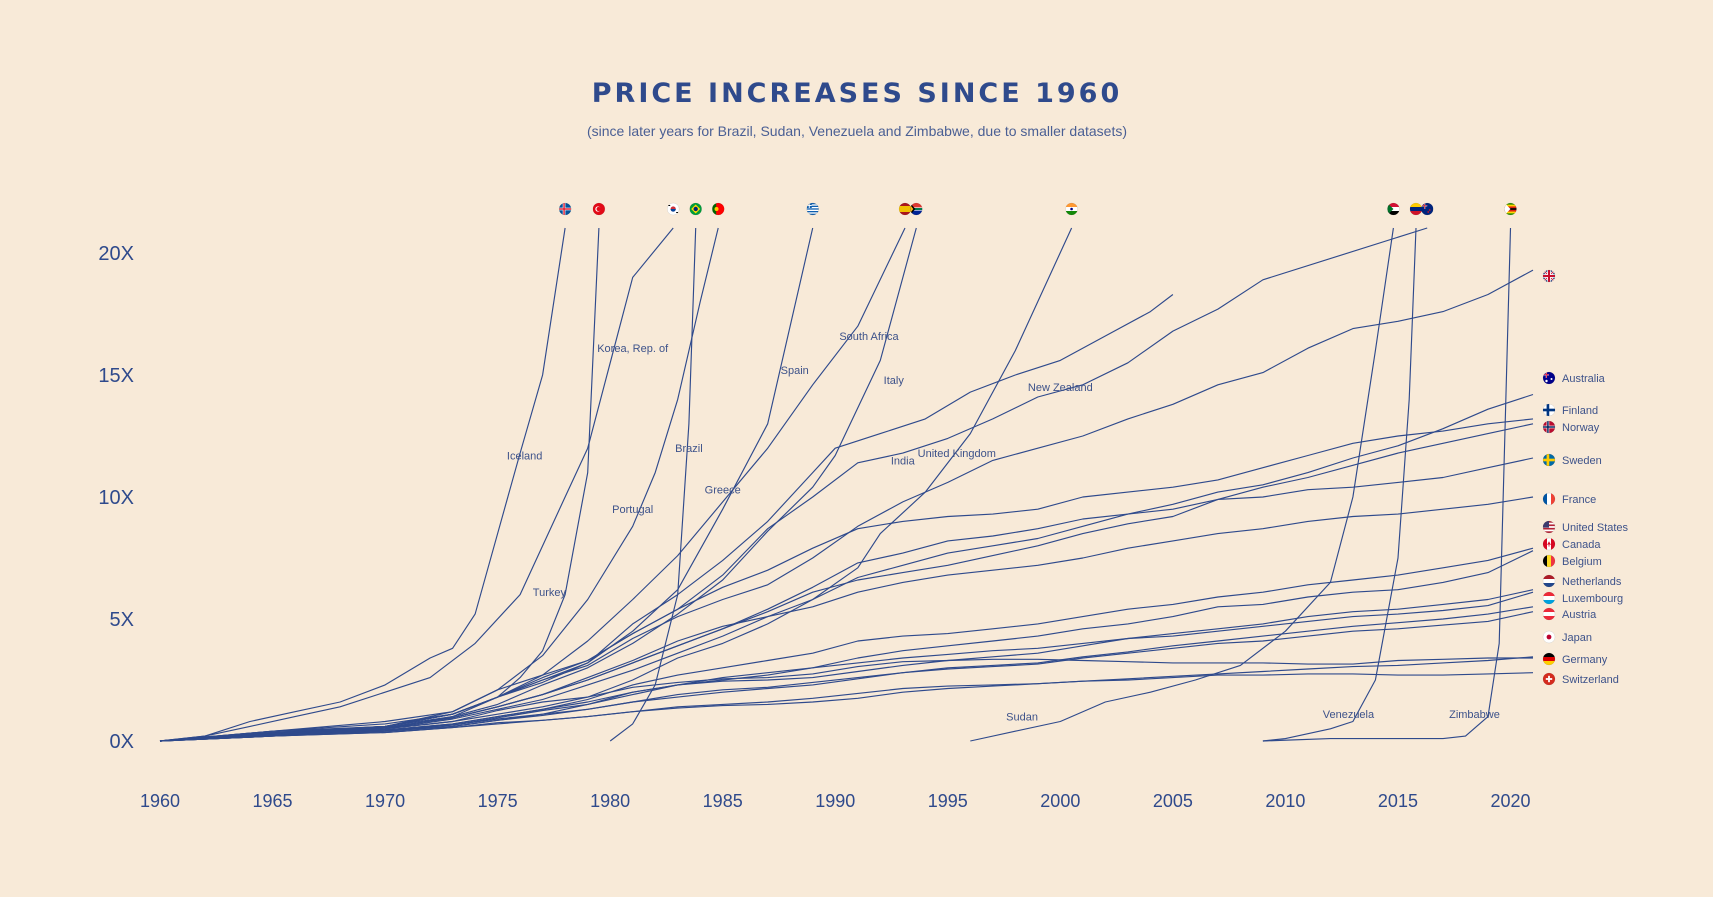 This screenshot has height=897, width=1713. What do you see at coordinates (1590, 680) in the screenshot?
I see `switzerland-label: Switzerland` at bounding box center [1590, 680].